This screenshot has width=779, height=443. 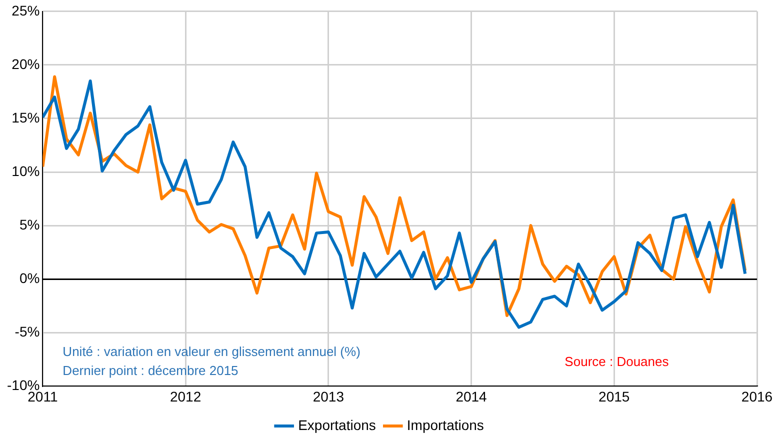 What do you see at coordinates (186, 396) in the screenshot?
I see `x-tick-label: 2012` at bounding box center [186, 396].